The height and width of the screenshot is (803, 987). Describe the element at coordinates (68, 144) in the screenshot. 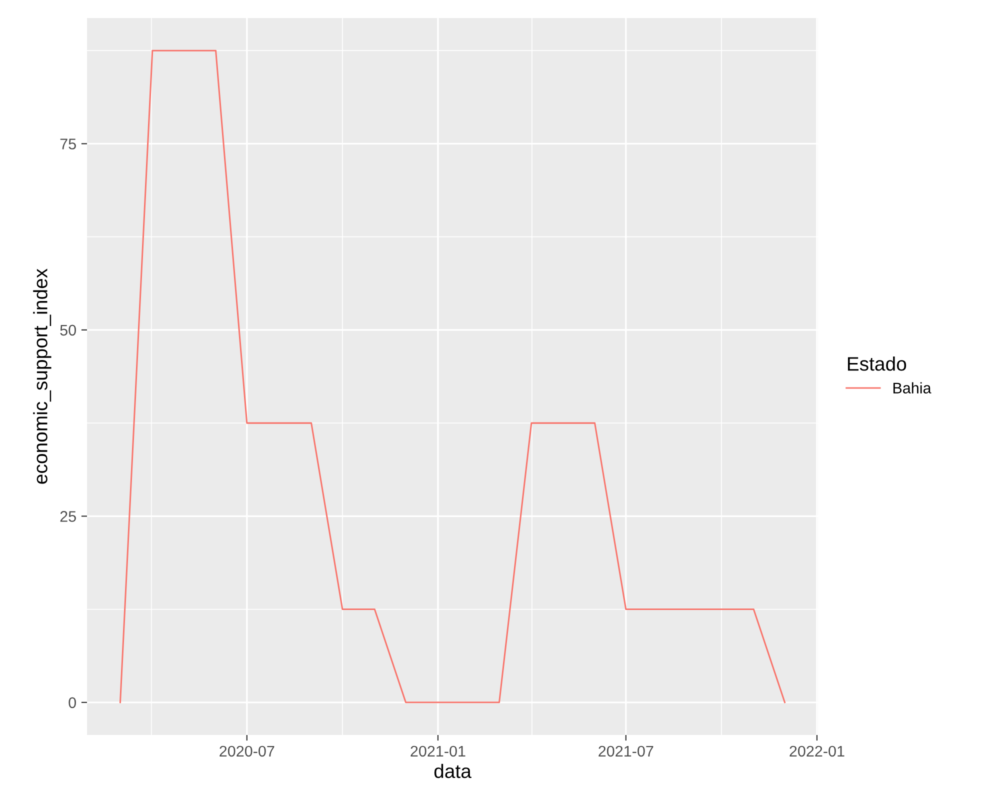

I see `y-tick-label: 75` at that location.